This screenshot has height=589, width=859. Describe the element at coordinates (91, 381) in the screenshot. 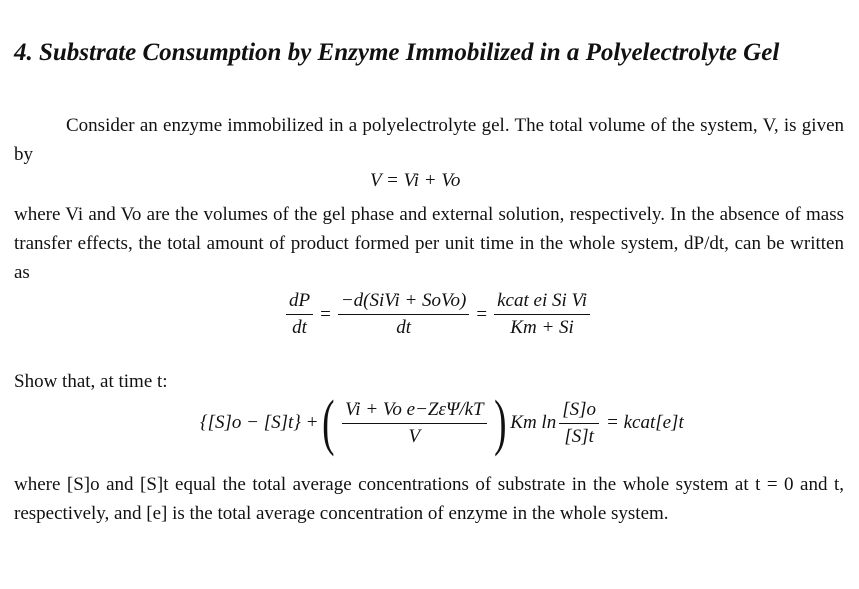

I see `paragraph-show-that: Show that, at time t:` at that location.